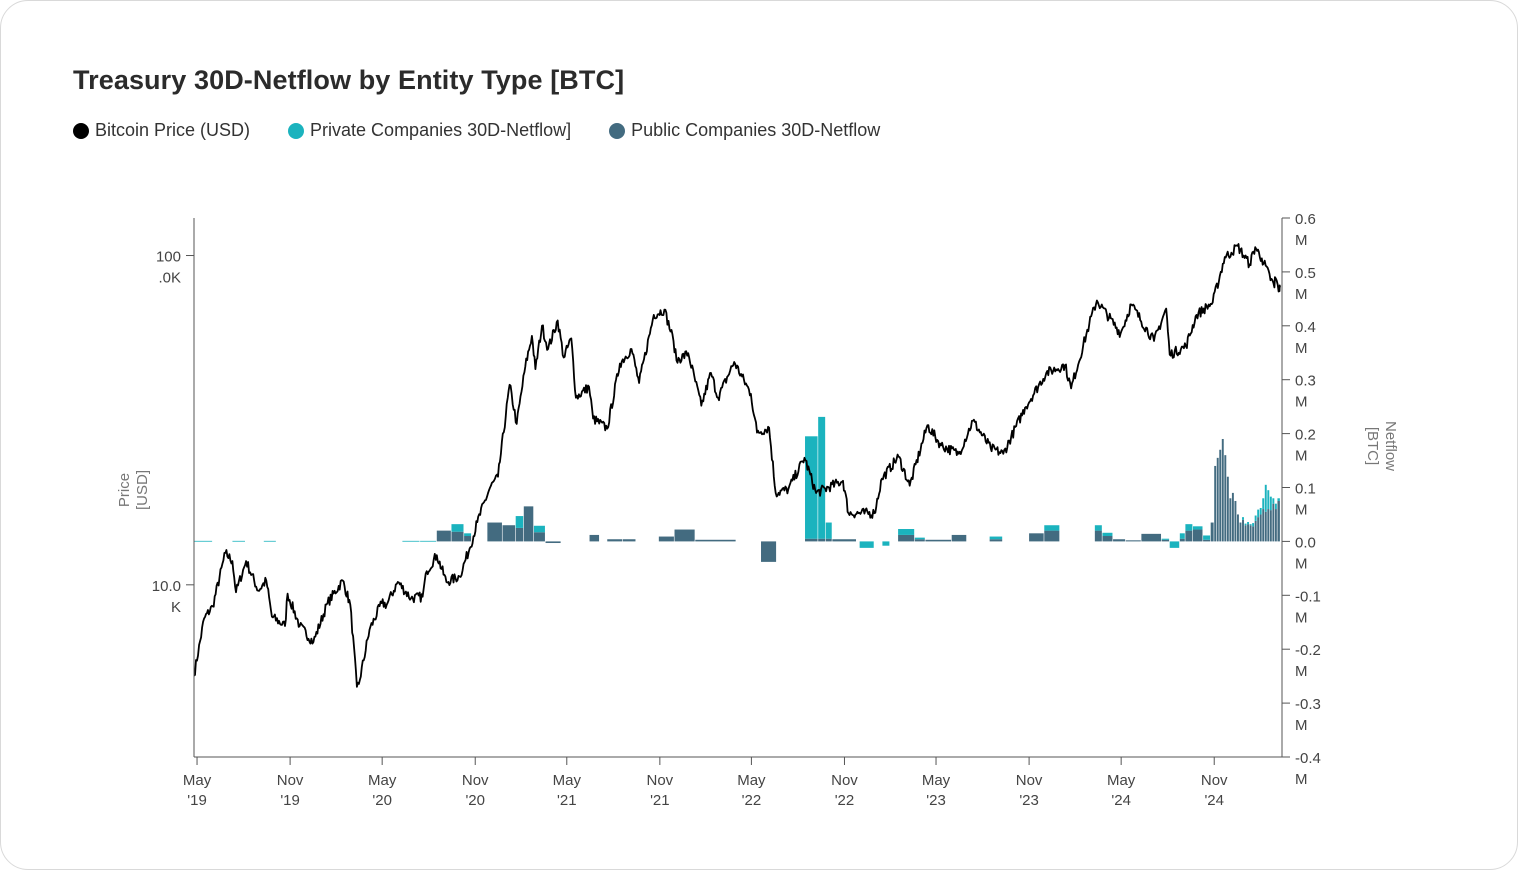 This screenshot has height=872, width=1520. What do you see at coordinates (1305, 553) in the screenshot?
I see `right-axis-tick-label: 0.0 M` at bounding box center [1305, 553].